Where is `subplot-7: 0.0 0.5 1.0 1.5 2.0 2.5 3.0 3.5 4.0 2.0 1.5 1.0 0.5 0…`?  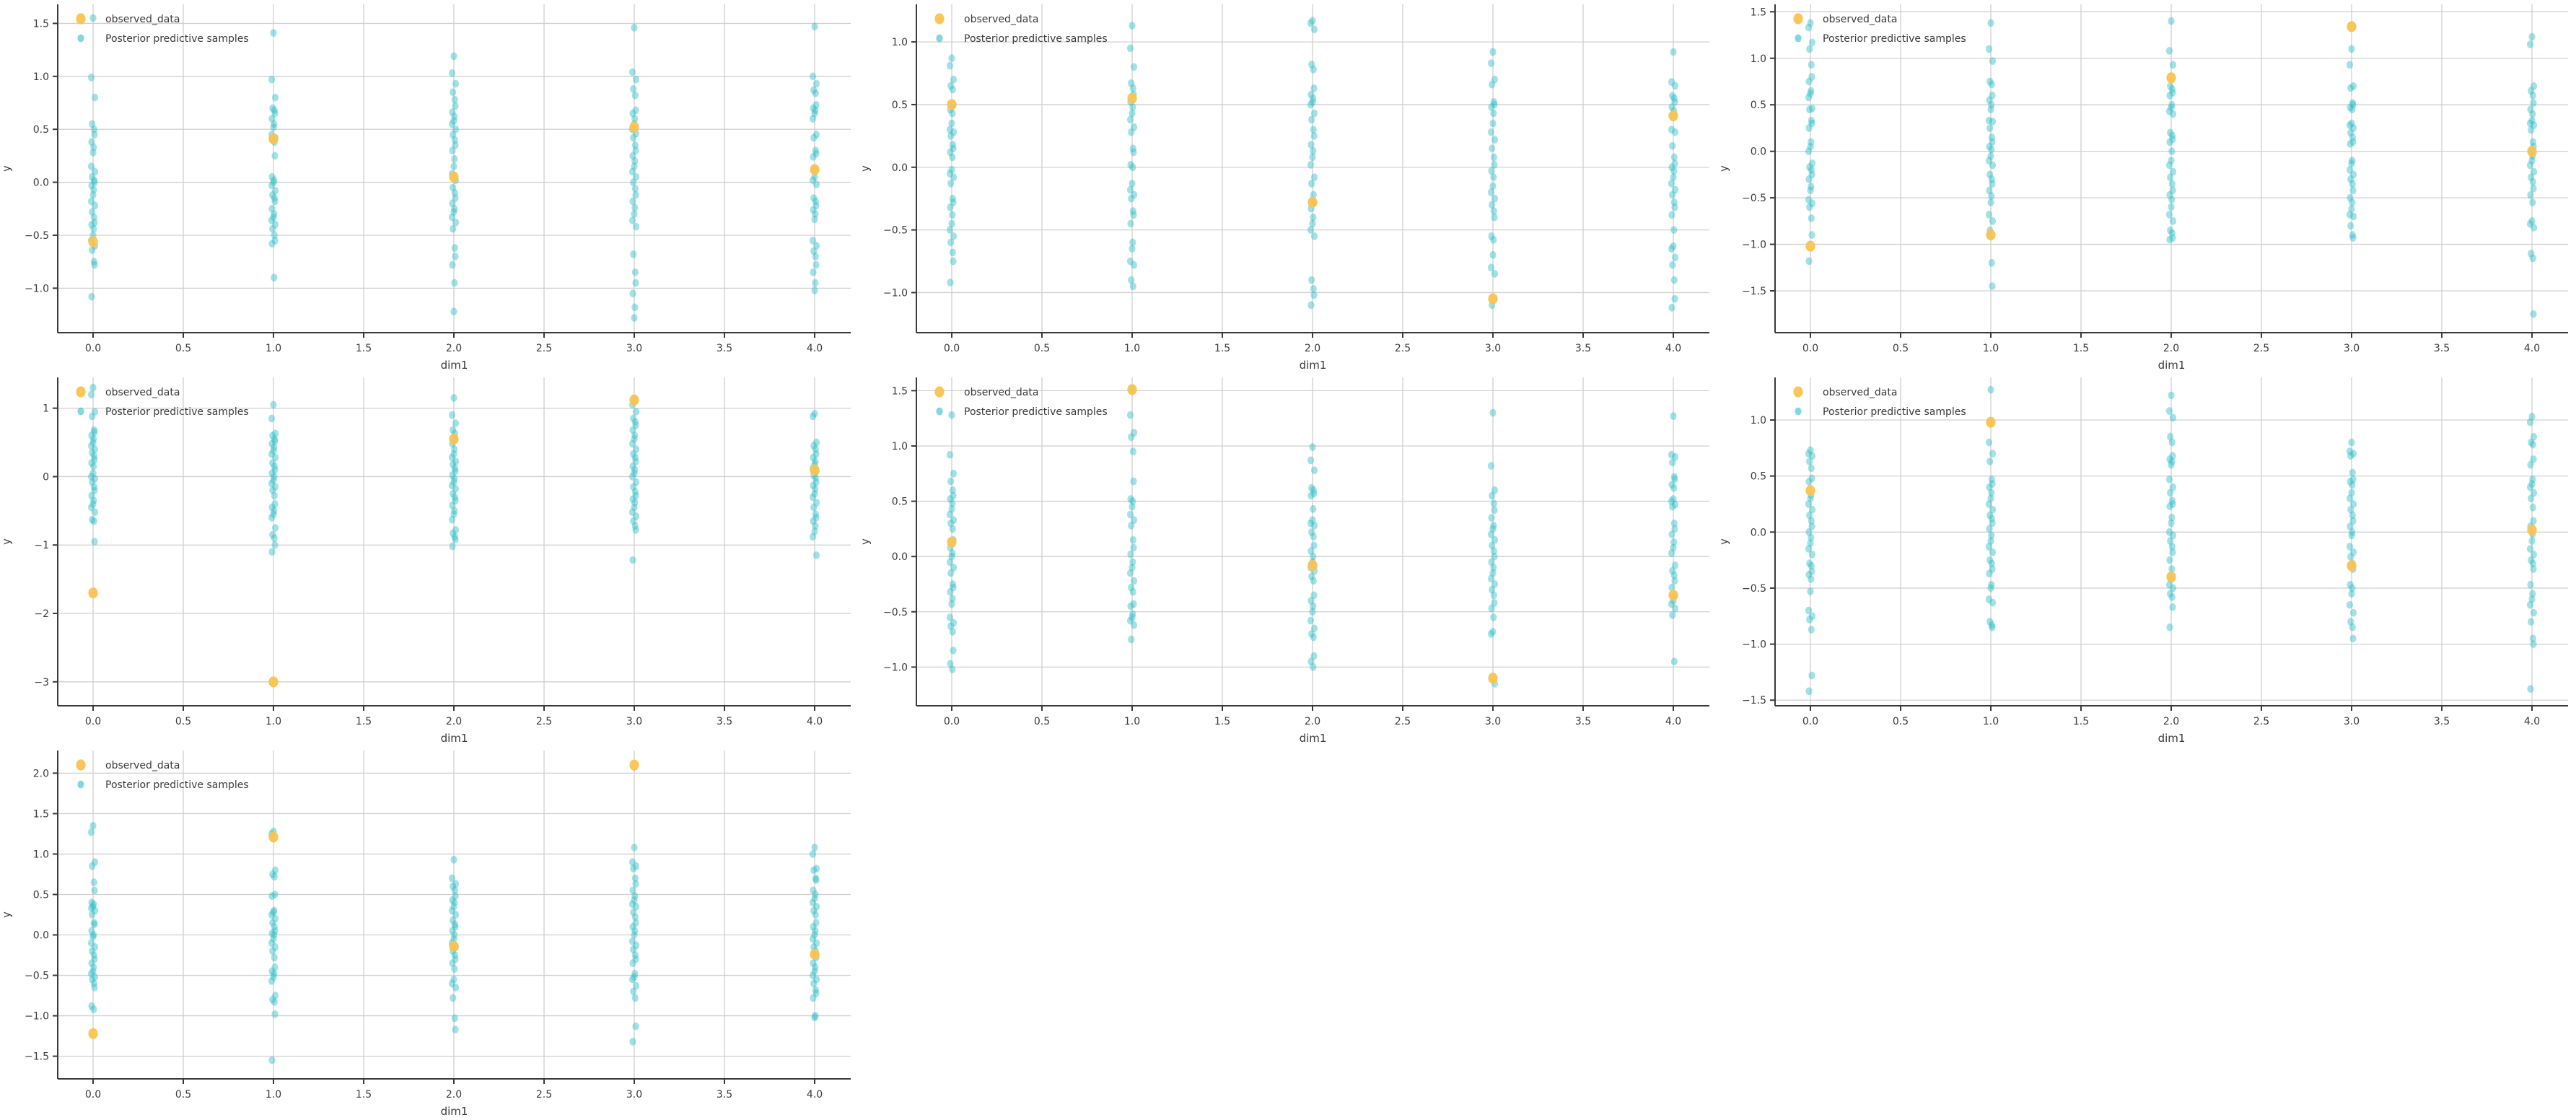 subplot-7: 0.0 0.5 1.0 1.5 2.0 2.5 3.0 3.5 4.0 2.0 1.5 1.0 0.5 0… is located at coordinates (430, 933).